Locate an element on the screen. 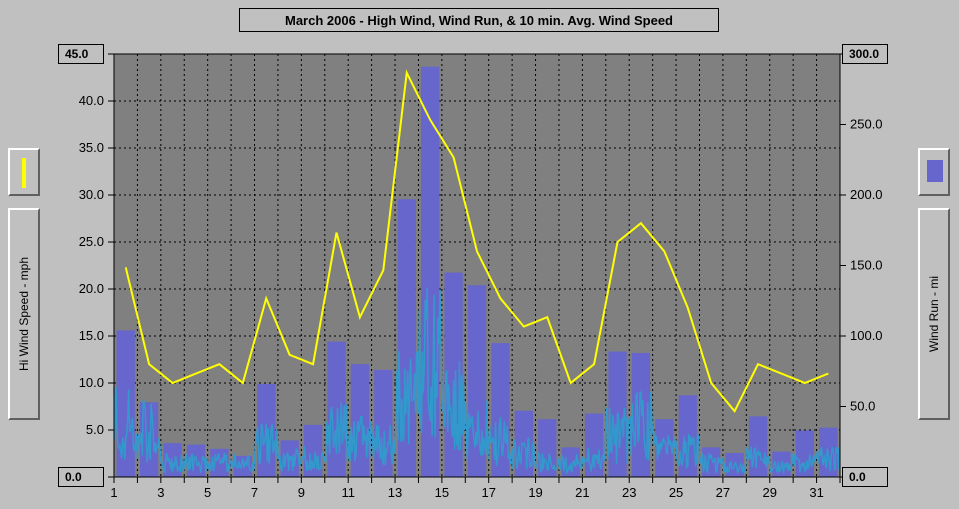 Image resolution: width=959 pixels, height=509 pixels. y-right-tick-label: 300.0 is located at coordinates (865, 54).